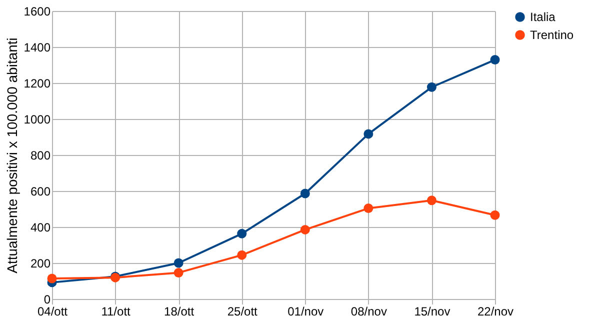 This screenshot has width=594, height=332. Describe the element at coordinates (37, 83) in the screenshot. I see `y-tick-label: 1200` at that location.